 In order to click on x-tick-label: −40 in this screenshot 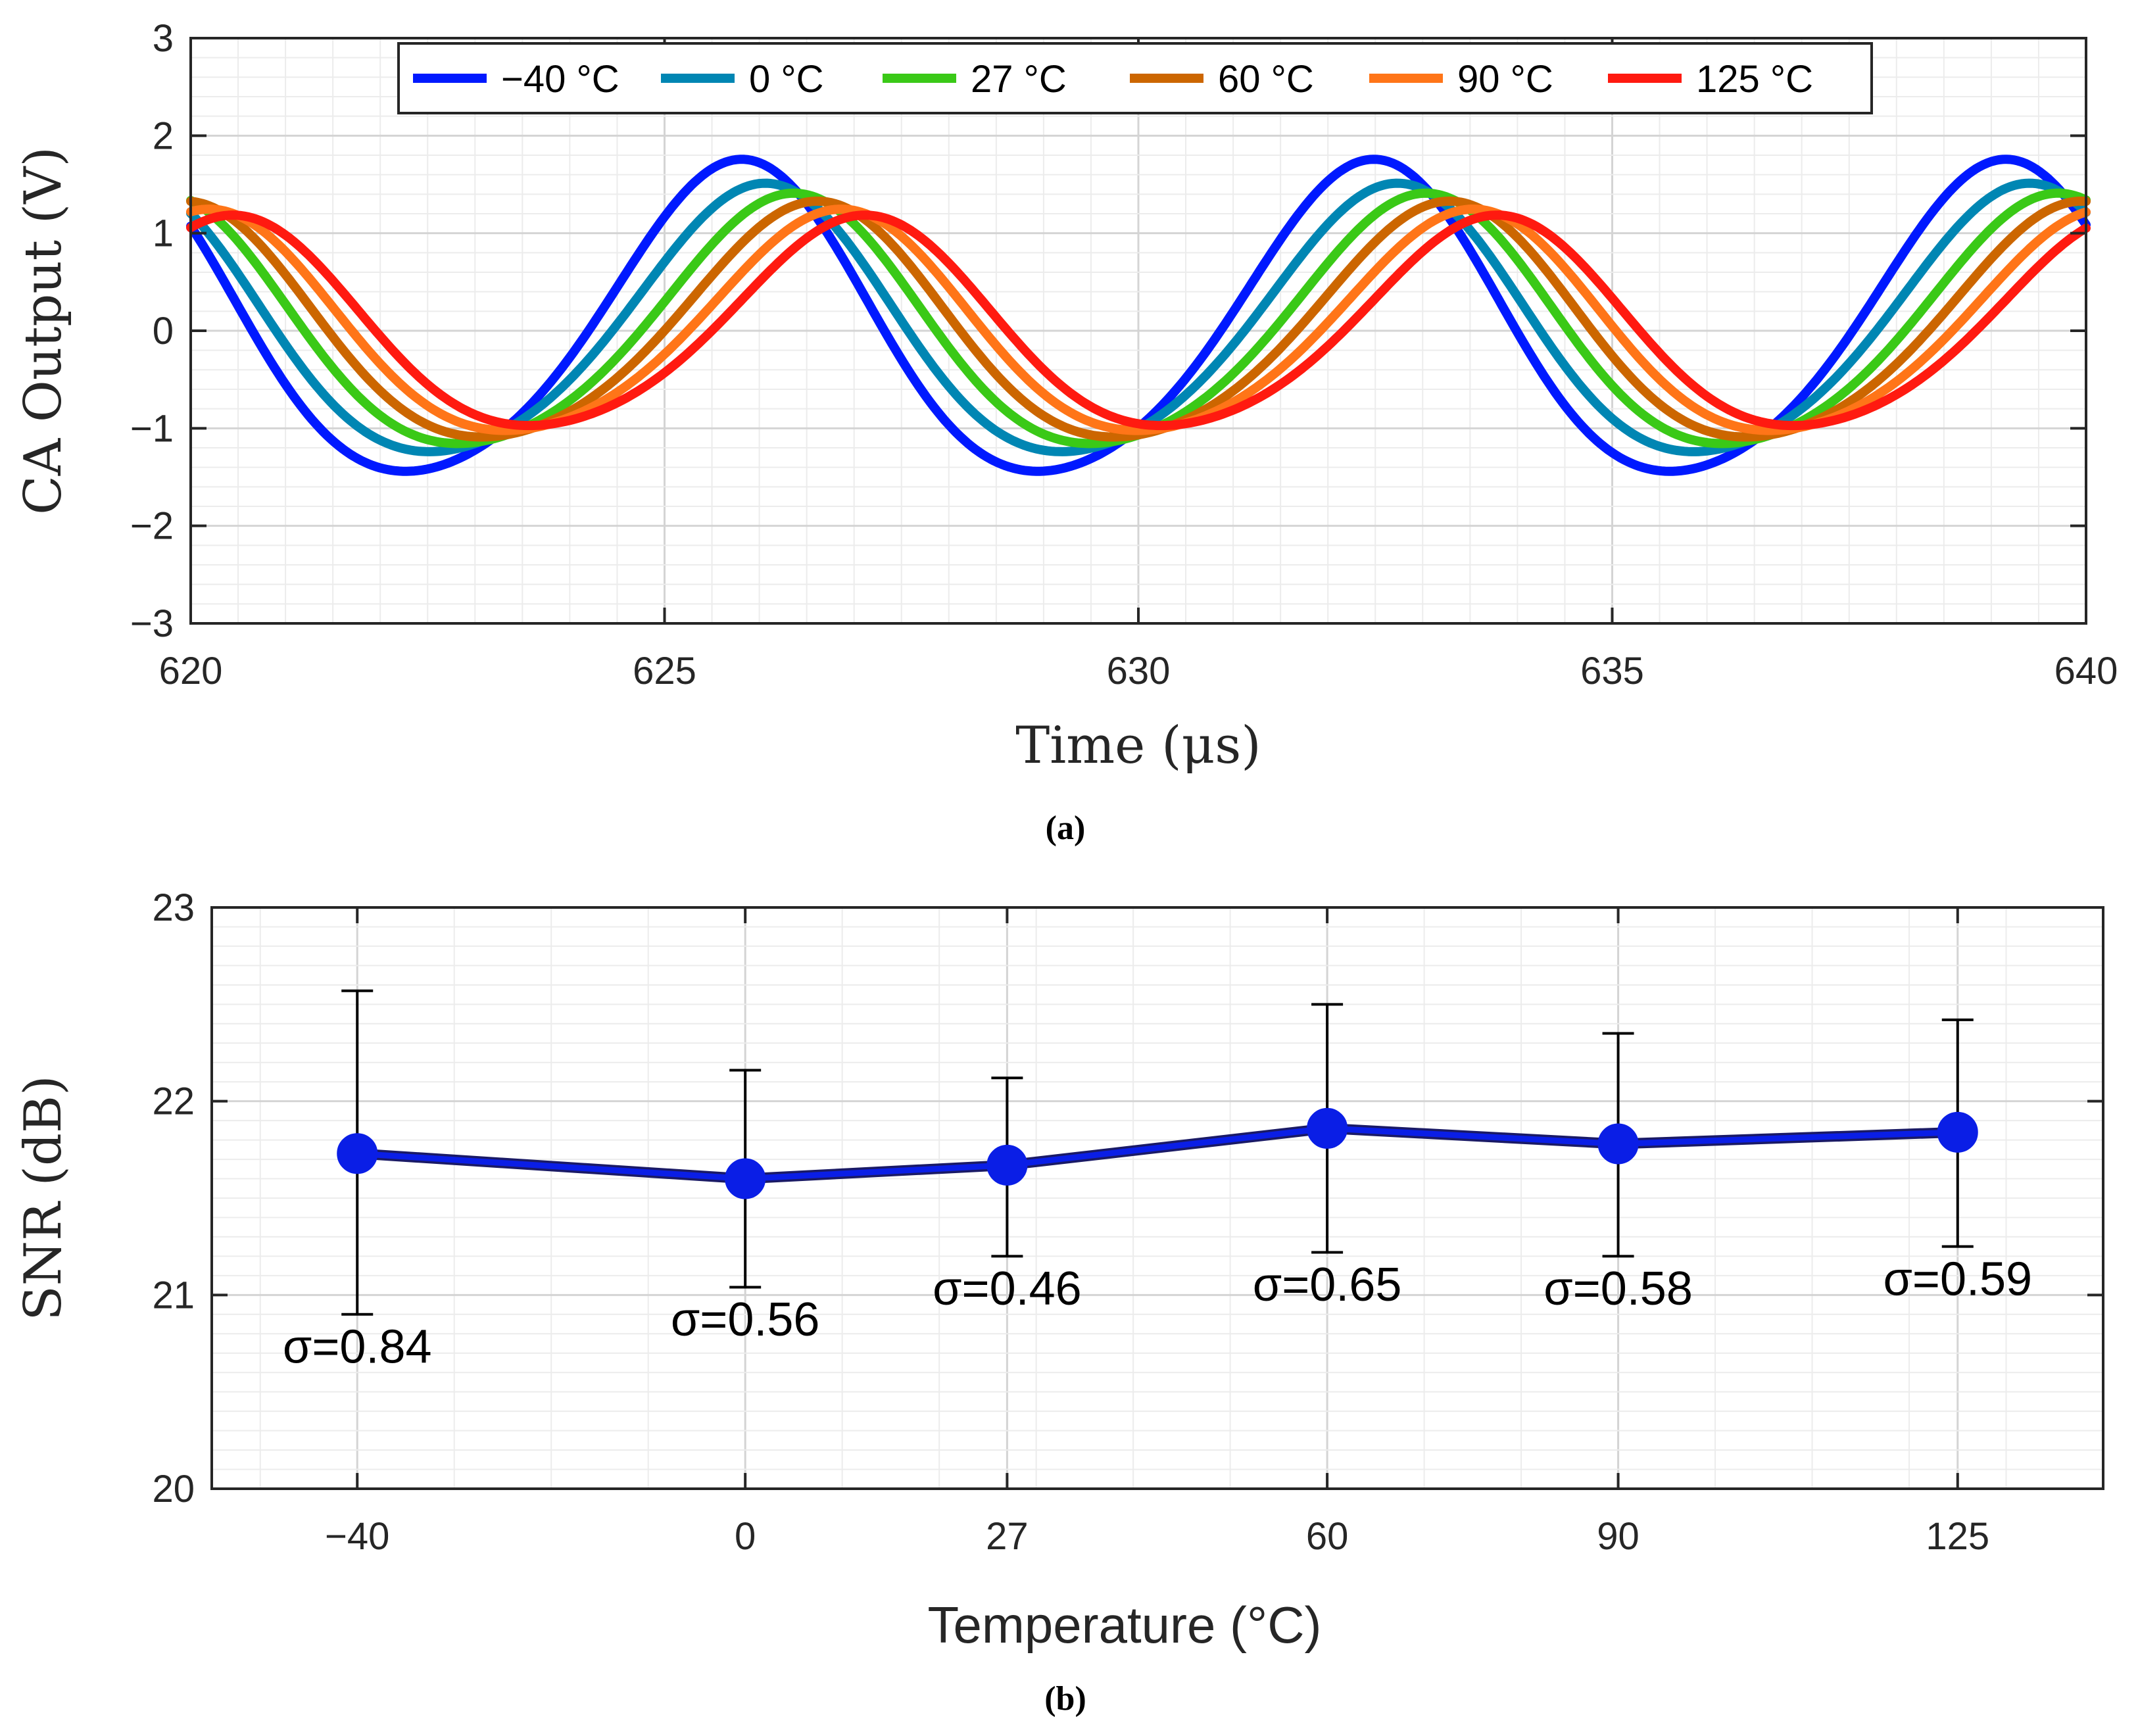, I will do `click(357, 1536)`.